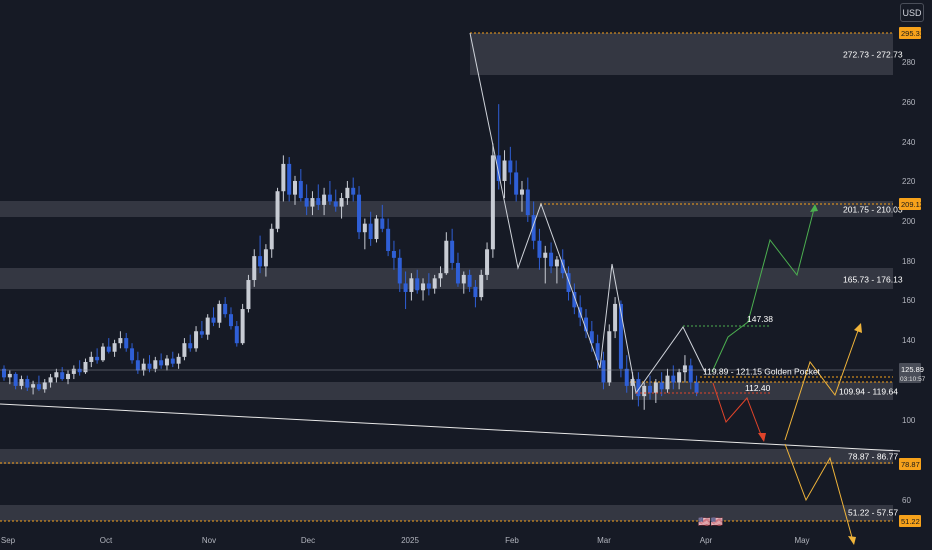 The width and height of the screenshot is (932, 550). I want to click on x-tick-label: Nov, so click(209, 540).